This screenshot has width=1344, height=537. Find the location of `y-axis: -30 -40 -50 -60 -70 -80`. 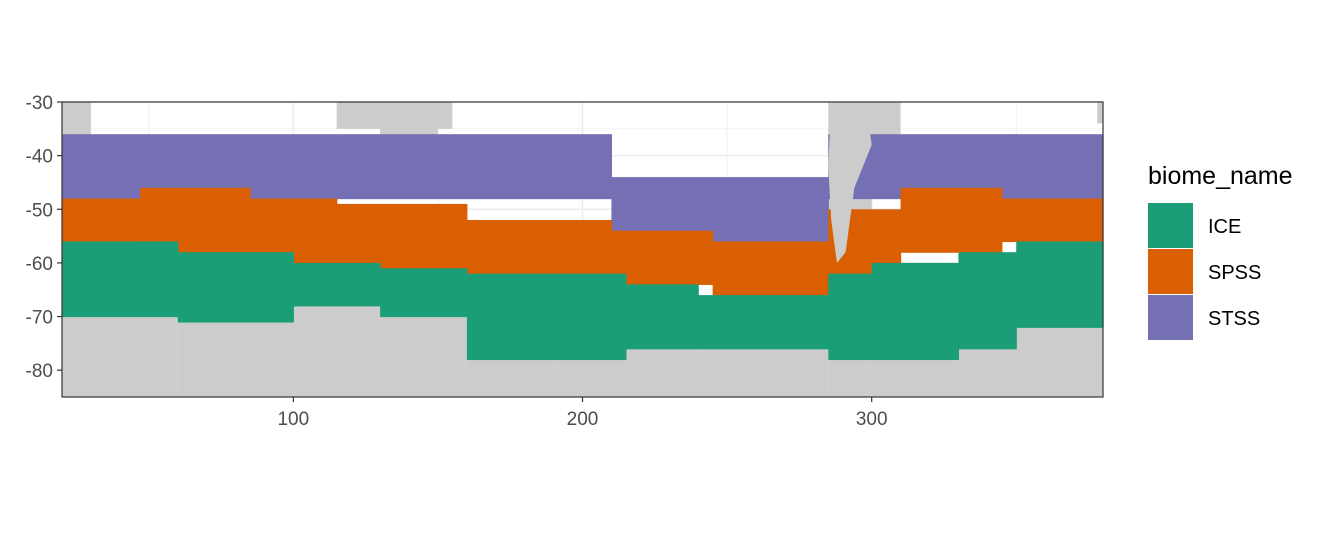

y-axis: -30 -40 -50 -60 -70 -80 is located at coordinates (44, 237).